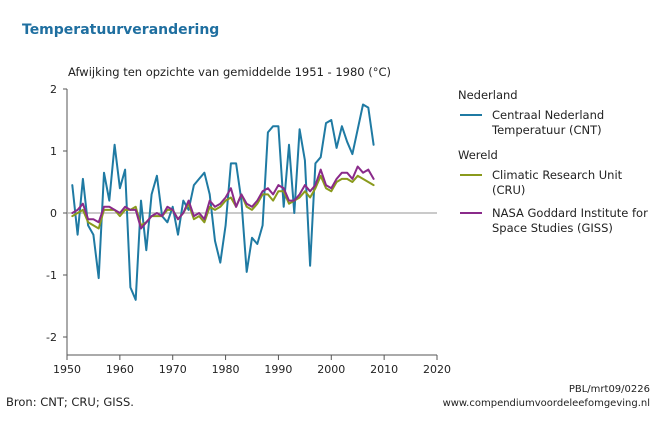 The height and width of the screenshot is (443, 664). What do you see at coordinates (546, 403) in the screenshot?
I see `footer-url: www.compendiumvoordeleefomgeving.nl` at bounding box center [546, 403].